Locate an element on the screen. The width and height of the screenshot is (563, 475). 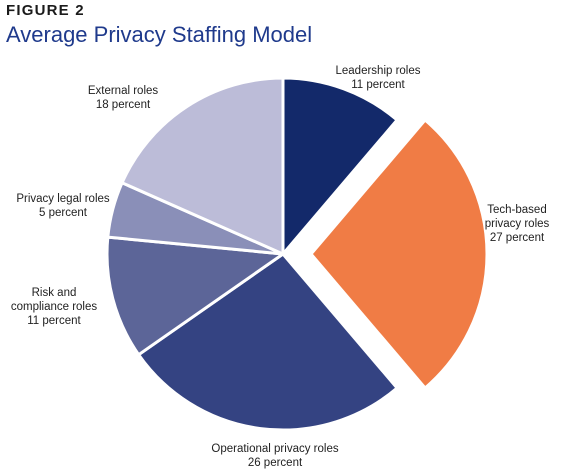
label-risk-name-1: Risk and is located at coordinates (54, 293).